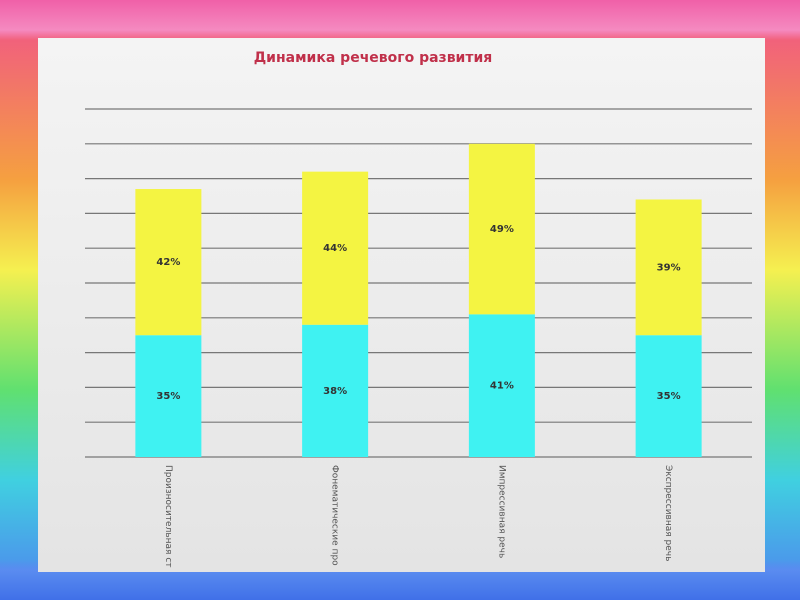 Image resolution: width=800 pixels, height=600 pixels. I want to click on x-tick-label: Импрессивная речь, so click(501, 511).